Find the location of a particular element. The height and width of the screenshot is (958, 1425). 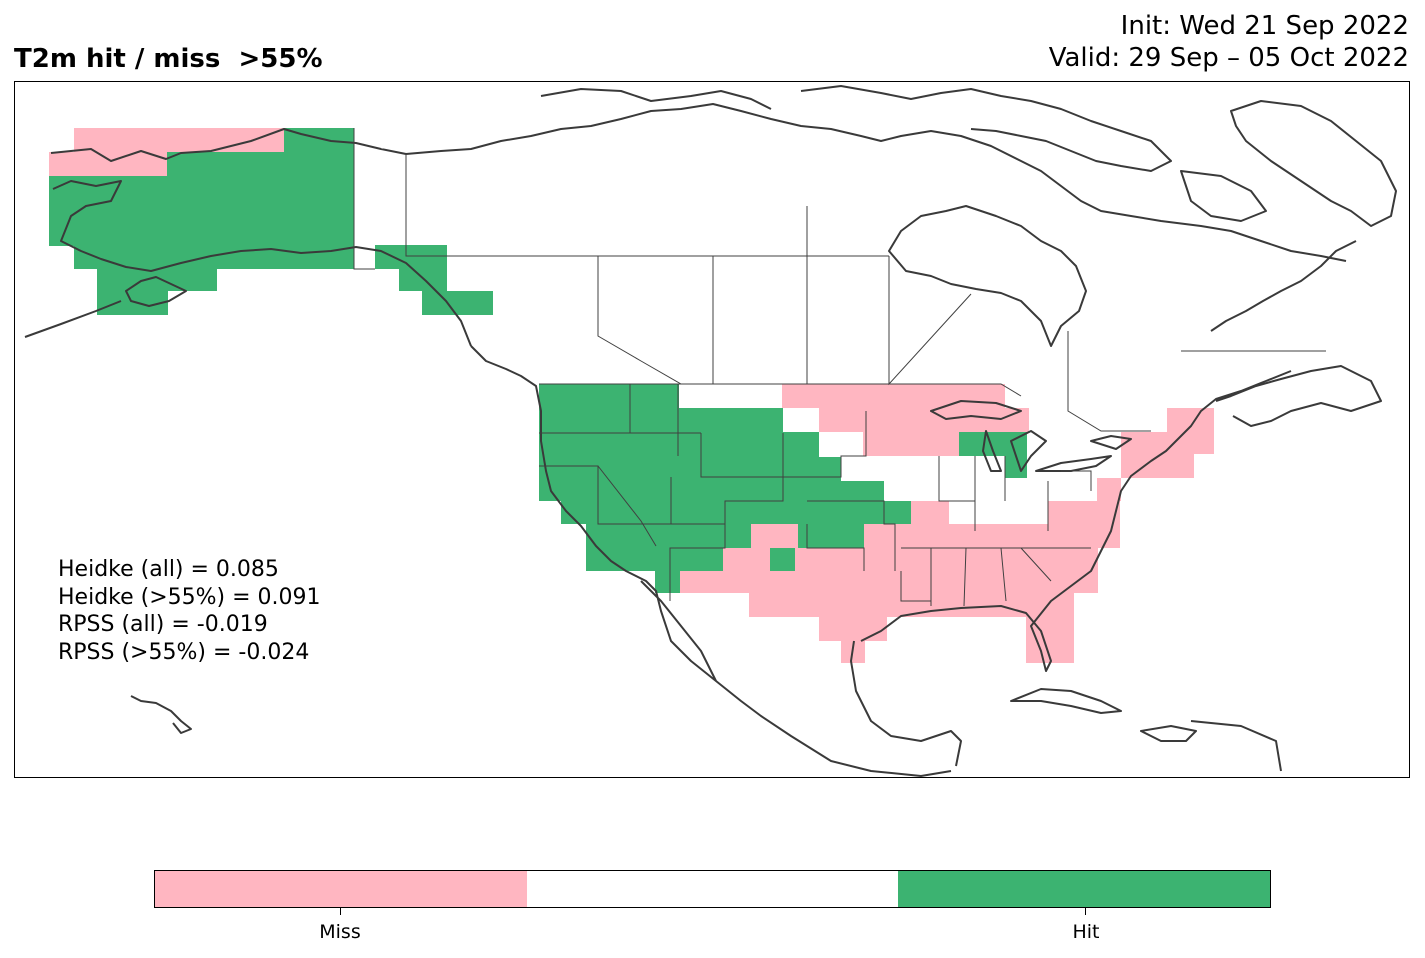

conus-cells is located at coordinates (876, 523).